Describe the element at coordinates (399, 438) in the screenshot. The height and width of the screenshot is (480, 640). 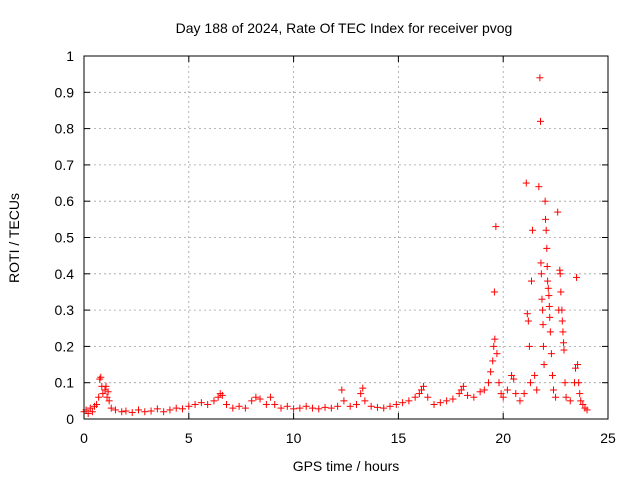
I see `x-tick-label: 15` at that location.